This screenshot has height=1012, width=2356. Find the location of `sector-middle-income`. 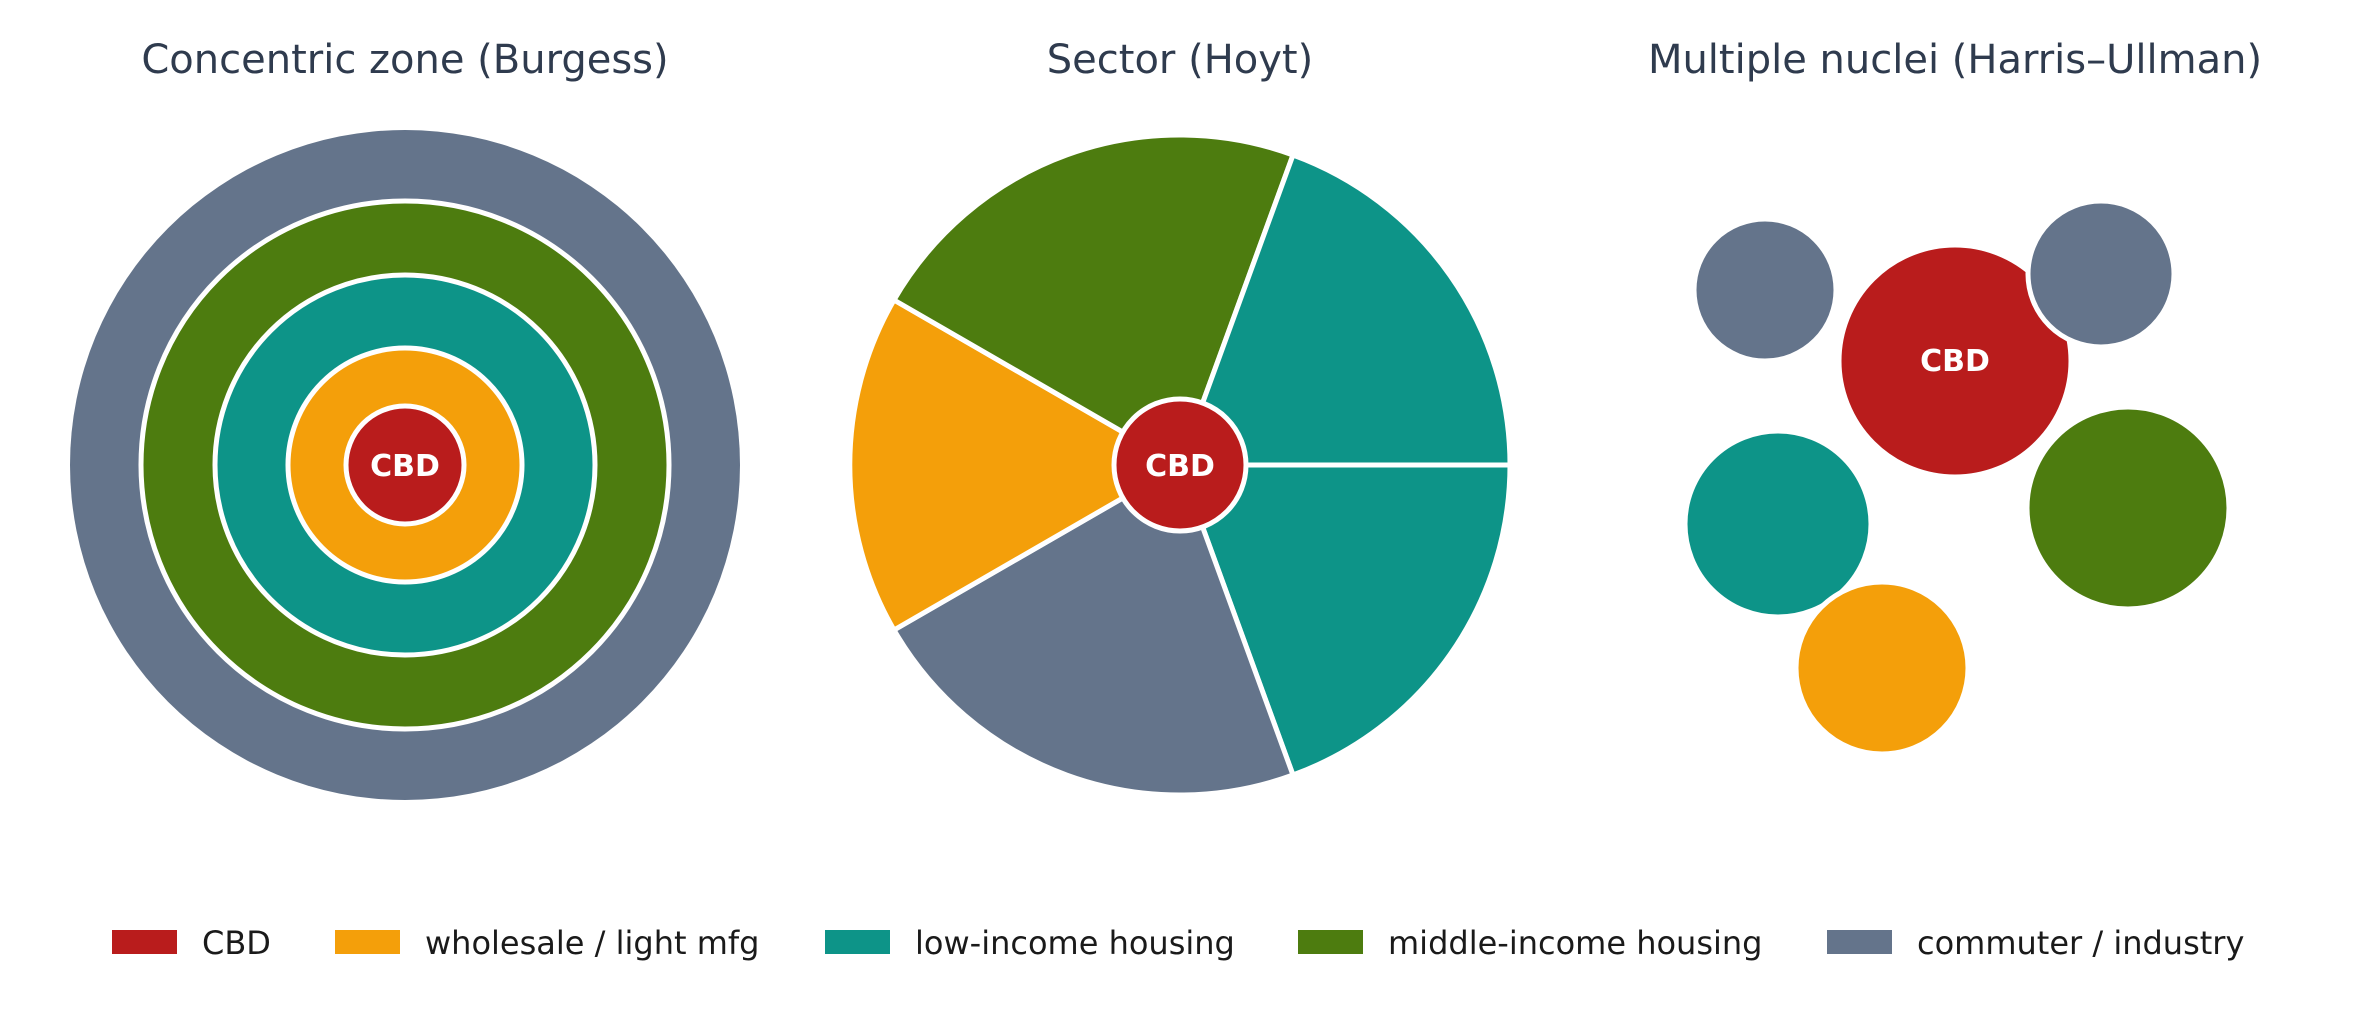

sector-middle-income is located at coordinates (1093, 300).